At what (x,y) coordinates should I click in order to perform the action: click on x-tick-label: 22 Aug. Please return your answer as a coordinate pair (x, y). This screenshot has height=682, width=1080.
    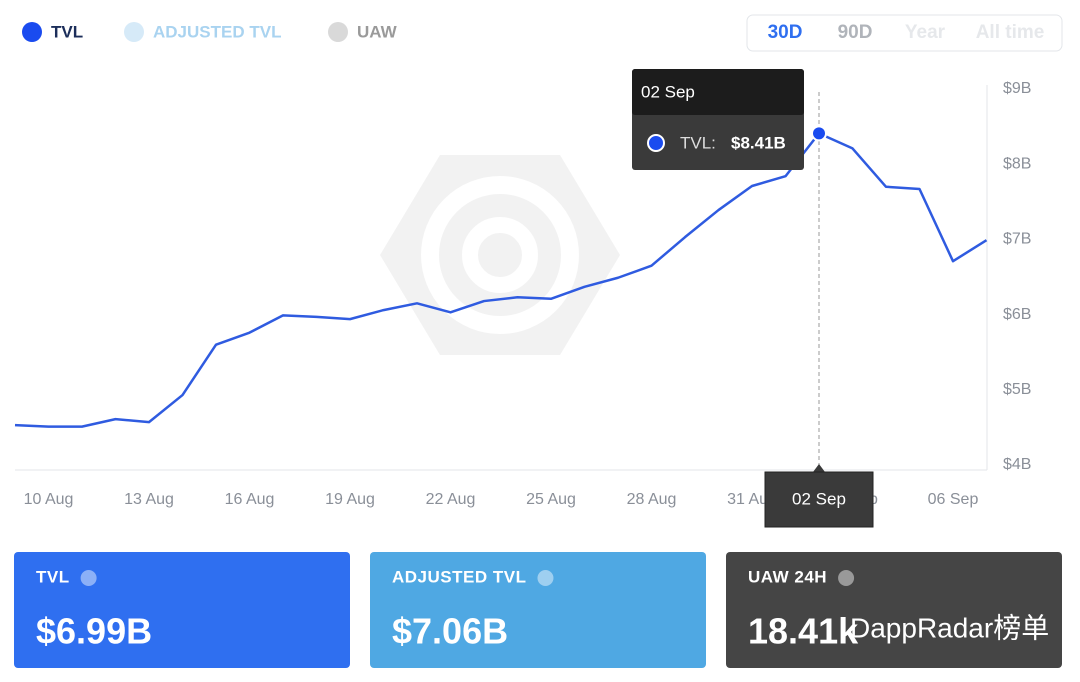
    Looking at the image, I should click on (451, 499).